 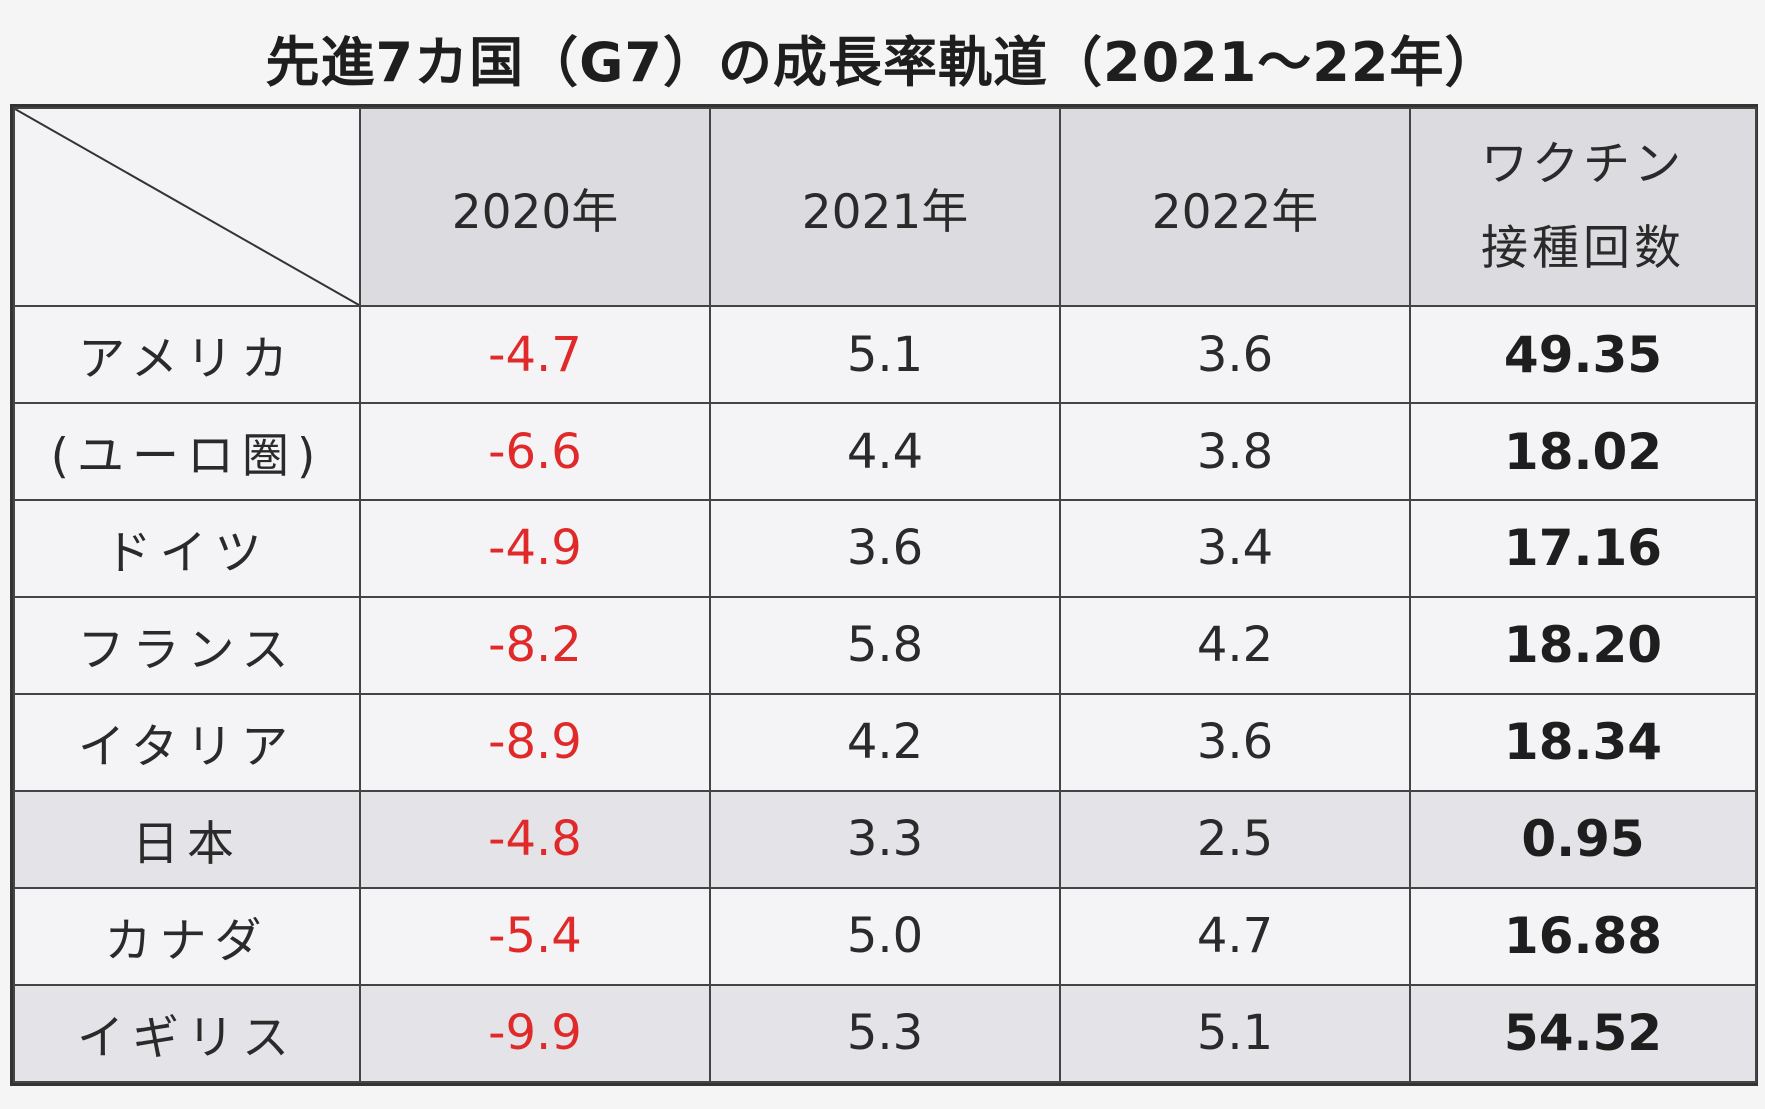 I want to click on country-cell: 日本, so click(x=187, y=839).